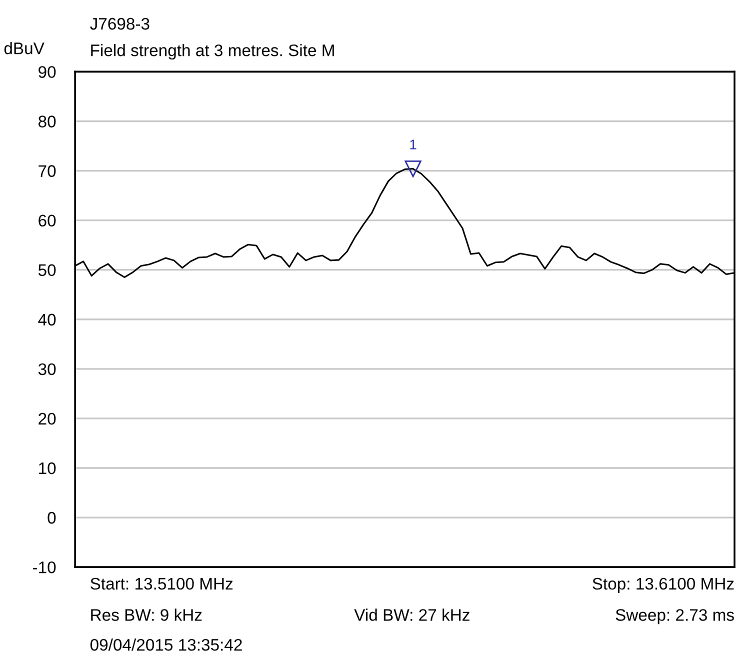 The width and height of the screenshot is (736, 664). I want to click on text: Res BW: 9 kHz, so click(146, 614).